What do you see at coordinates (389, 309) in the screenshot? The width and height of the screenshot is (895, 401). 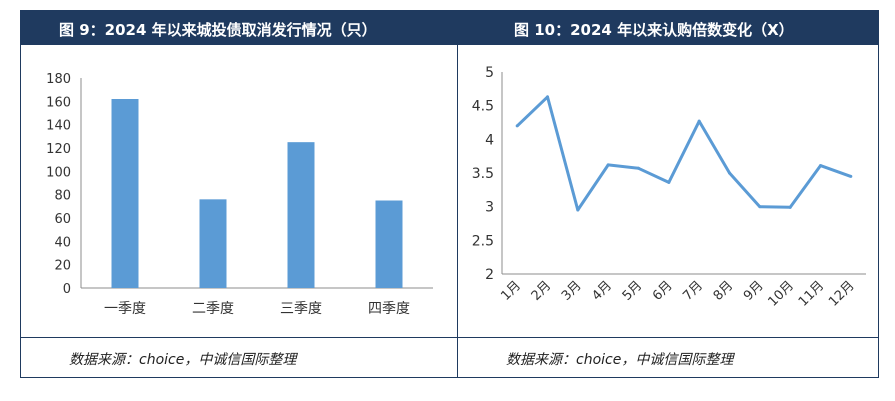 I see `x-tick-label: 四季度` at bounding box center [389, 309].